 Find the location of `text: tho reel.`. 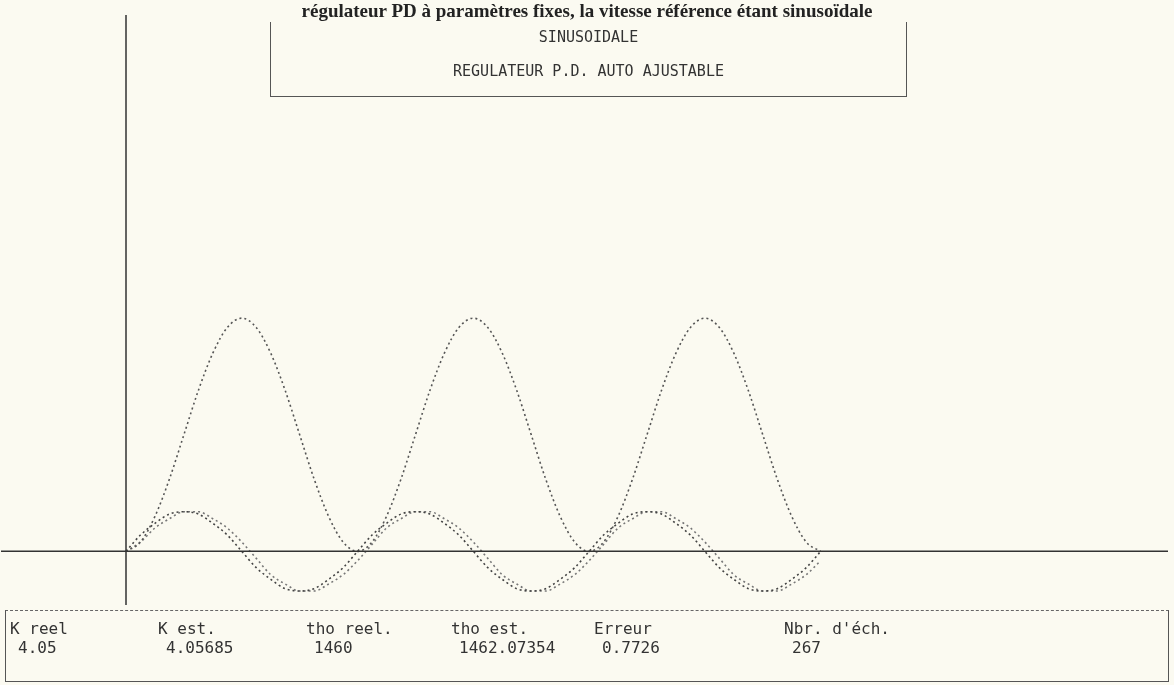

text: tho reel. is located at coordinates (350, 628).